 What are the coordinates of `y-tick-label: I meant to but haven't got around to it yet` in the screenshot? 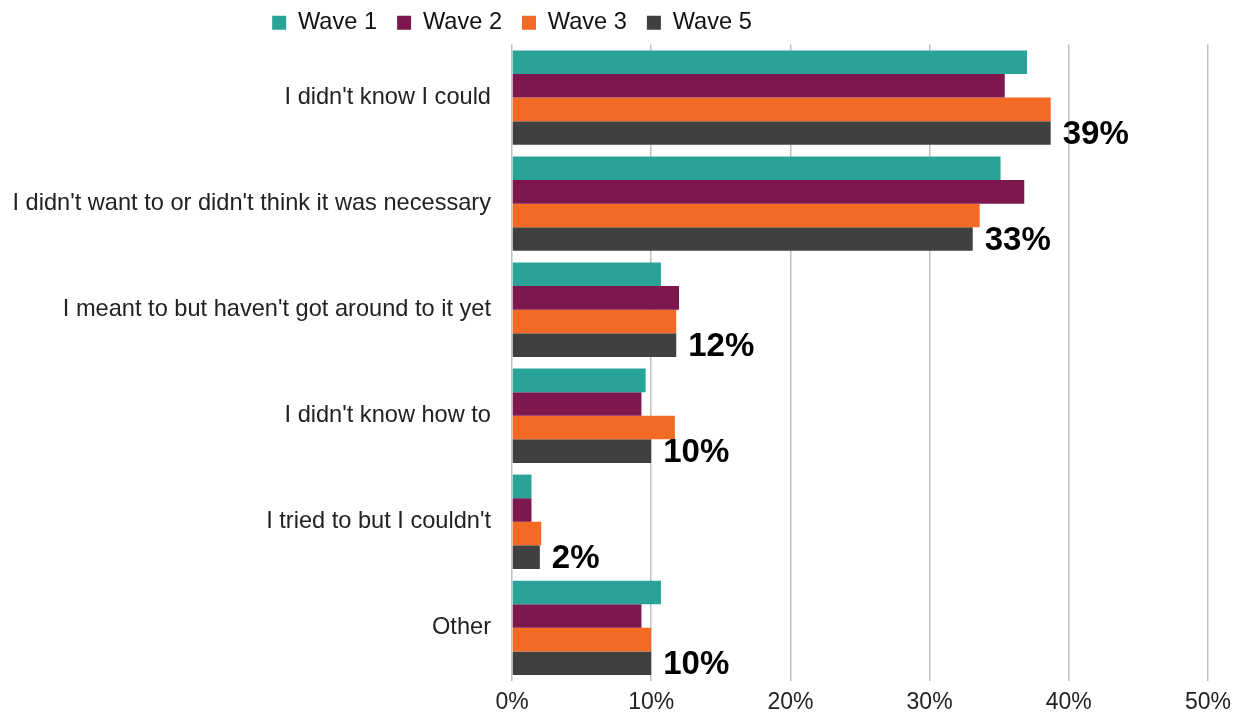 It's located at (277, 308).